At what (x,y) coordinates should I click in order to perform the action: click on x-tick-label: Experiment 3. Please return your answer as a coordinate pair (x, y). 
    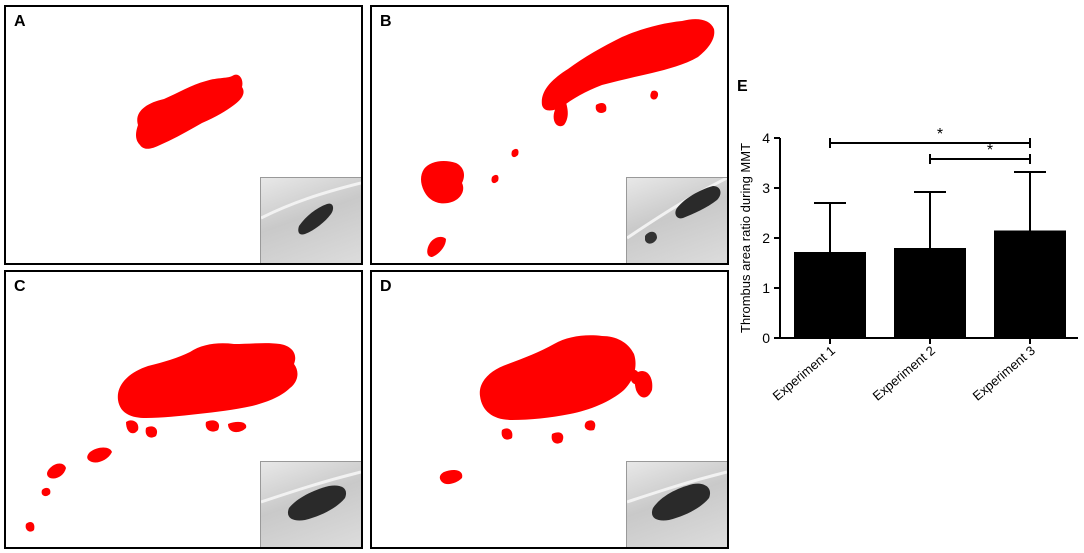
    Looking at the image, I should click on (1004, 373).